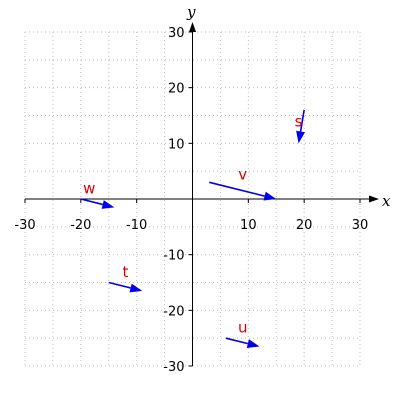 The height and width of the screenshot is (400, 400). What do you see at coordinates (91, 202) in the screenshot?
I see `vector-w-shaft` at bounding box center [91, 202].